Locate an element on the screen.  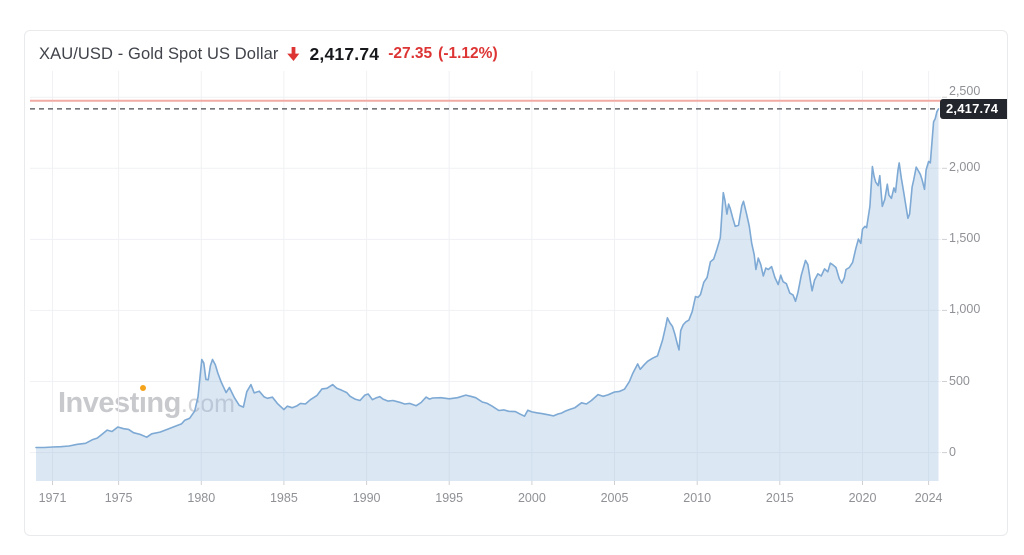
change-percent: (-1.12%) is located at coordinates (468, 53).